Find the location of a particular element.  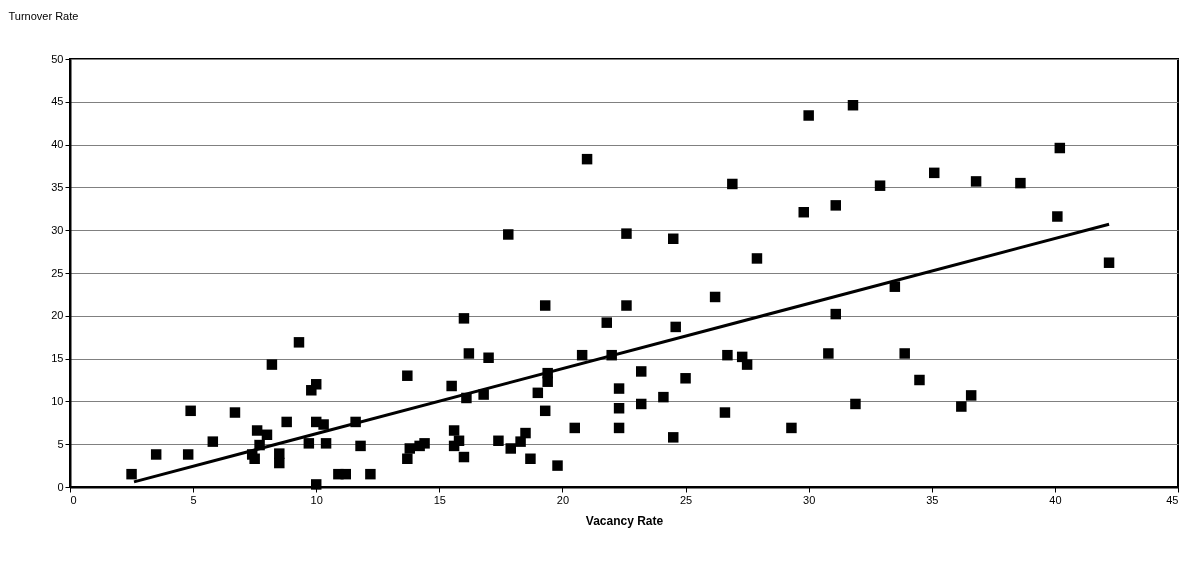

x-tick-label: 15 is located at coordinates (439, 499).